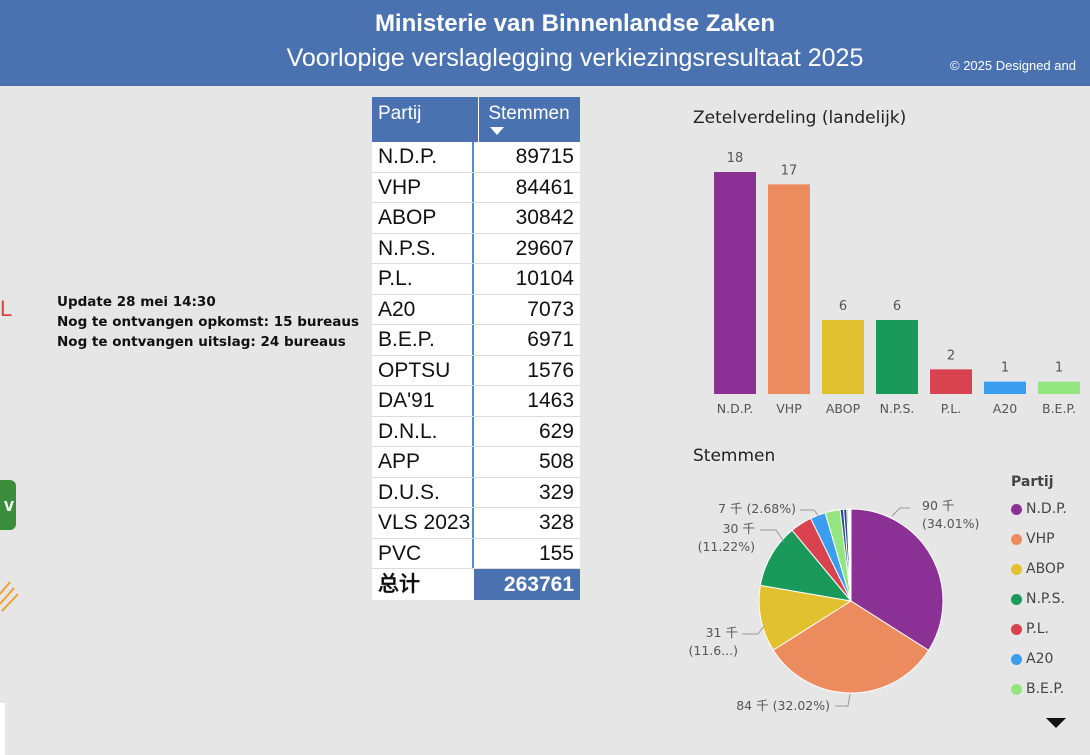 This screenshot has height=755, width=1090. What do you see at coordinates (8, 505) in the screenshot?
I see `left-green-button: v` at bounding box center [8, 505].